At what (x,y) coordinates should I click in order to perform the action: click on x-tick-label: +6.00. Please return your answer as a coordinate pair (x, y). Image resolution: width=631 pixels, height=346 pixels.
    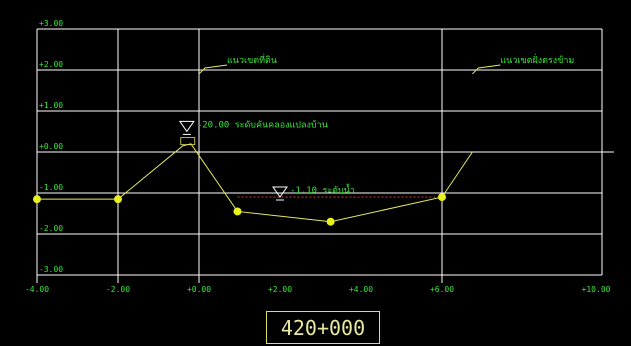
    Looking at the image, I should click on (442, 289).